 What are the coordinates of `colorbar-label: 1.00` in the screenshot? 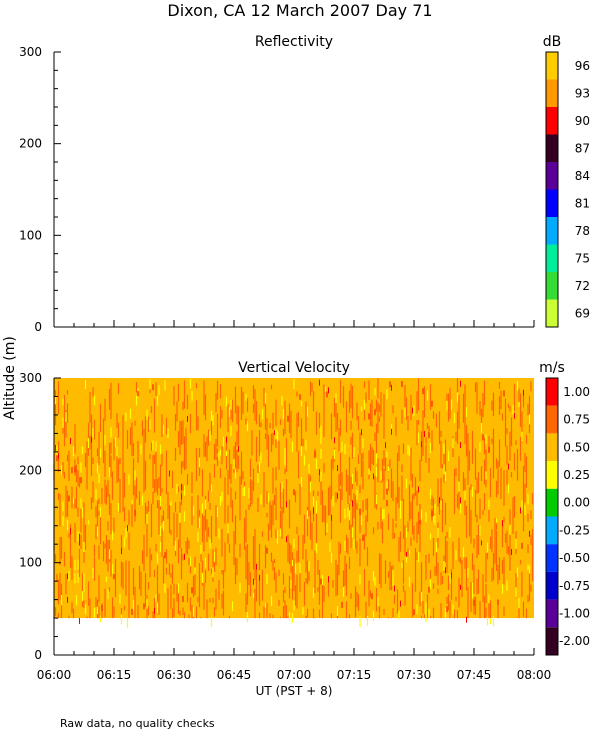 It's located at (576, 392).